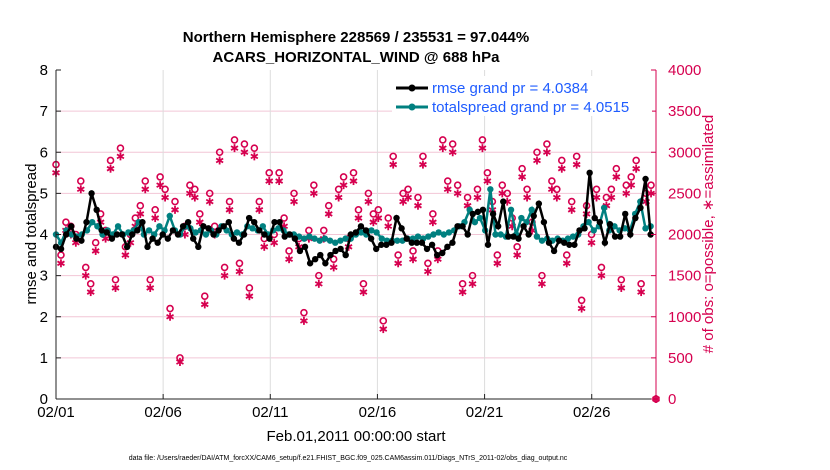 The height and width of the screenshot is (470, 830). Describe the element at coordinates (270, 412) in the screenshot. I see `x-tick-label: 02/11` at that location.